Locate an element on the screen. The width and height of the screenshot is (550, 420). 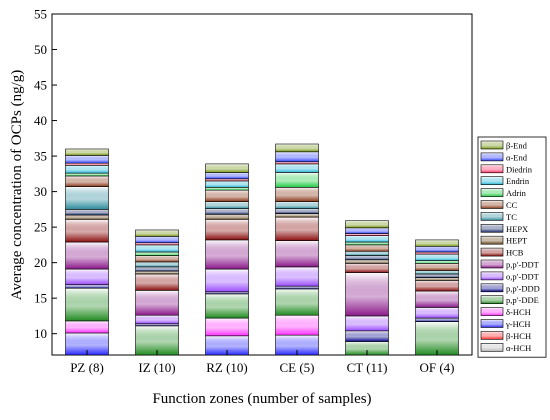
legend-label: α-End is located at coordinates (517, 157).